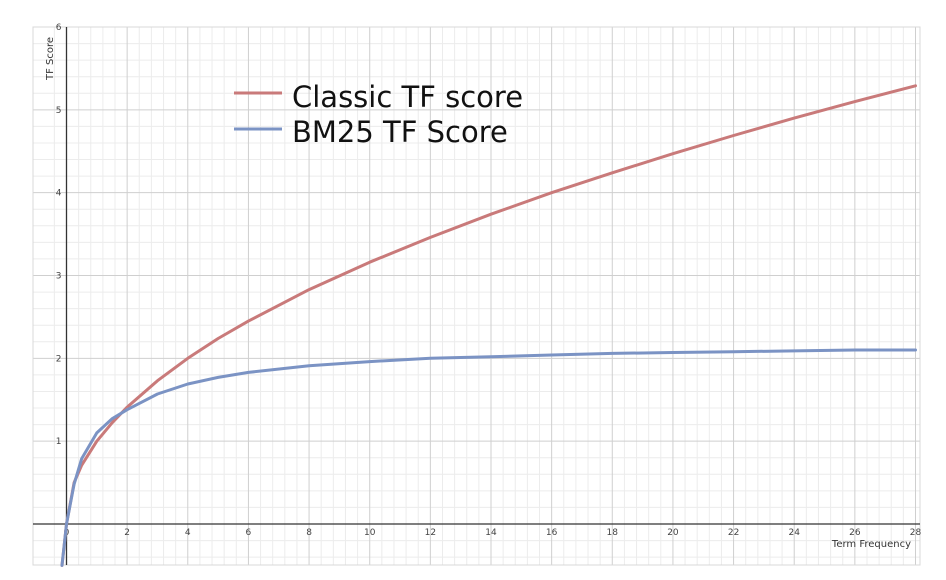  What do you see at coordinates (127, 533) in the screenshot?
I see `x-tick-label: 2` at bounding box center [127, 533].